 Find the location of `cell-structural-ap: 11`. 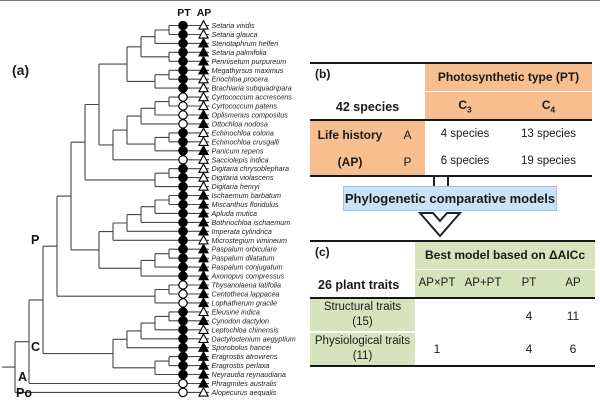

cell-structural-ap: 11 is located at coordinates (573, 315).